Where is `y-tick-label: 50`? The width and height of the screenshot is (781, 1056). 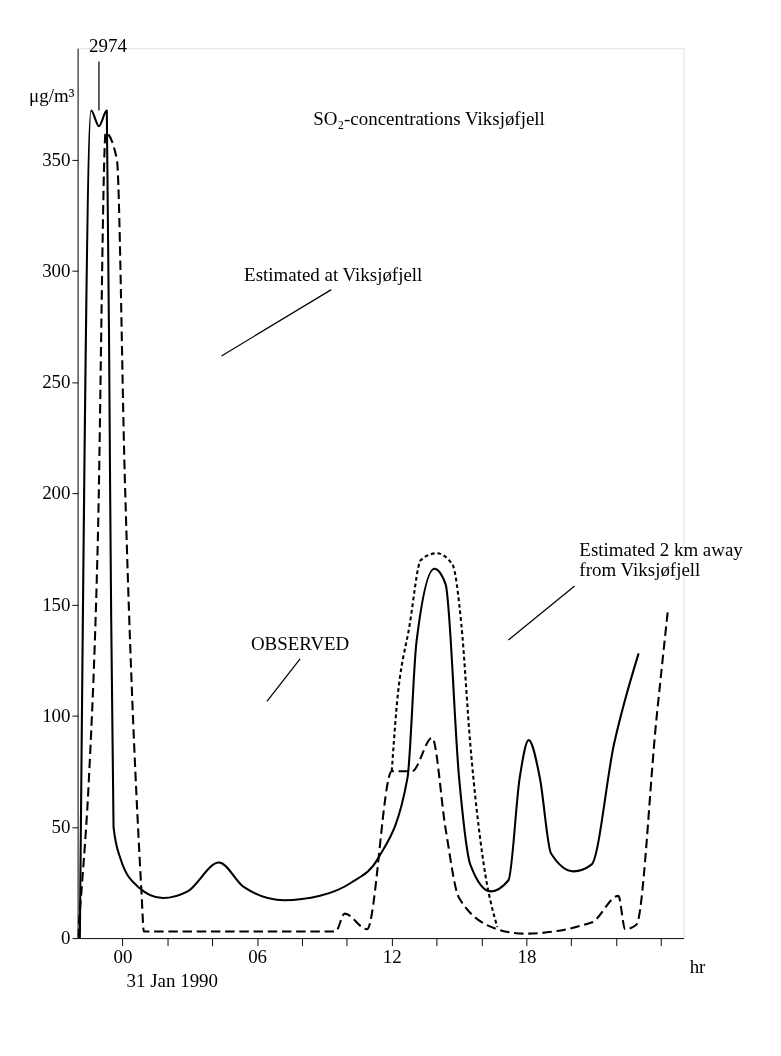 y-tick-label: 50 is located at coordinates (61, 827).